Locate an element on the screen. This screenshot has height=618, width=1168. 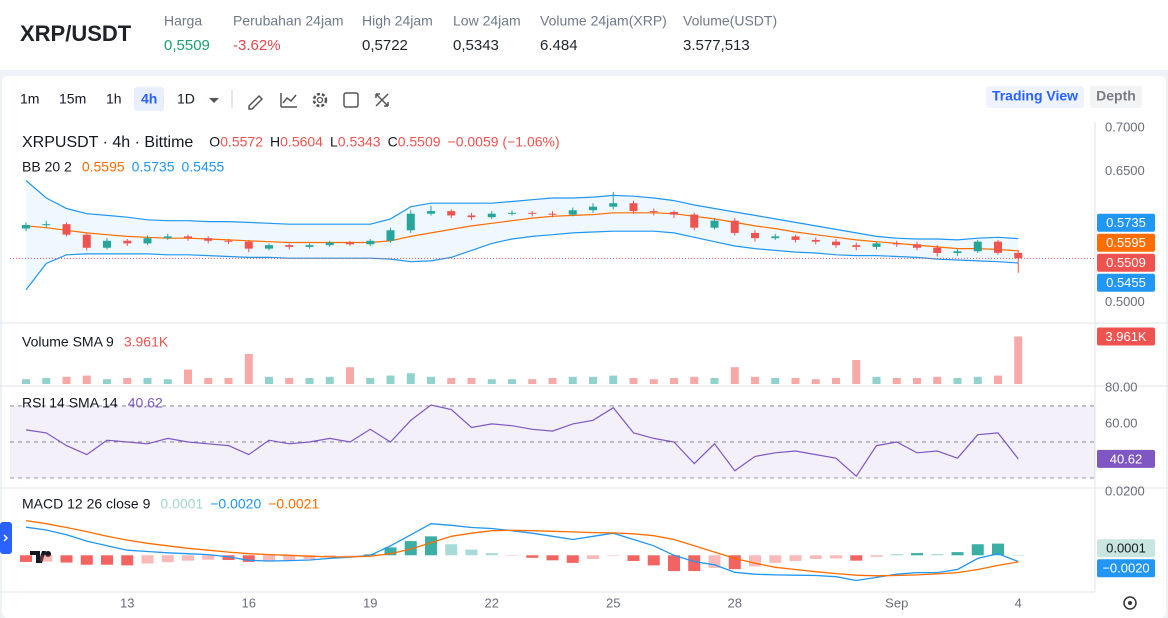
legend-value: 0.5572 is located at coordinates (241, 142).